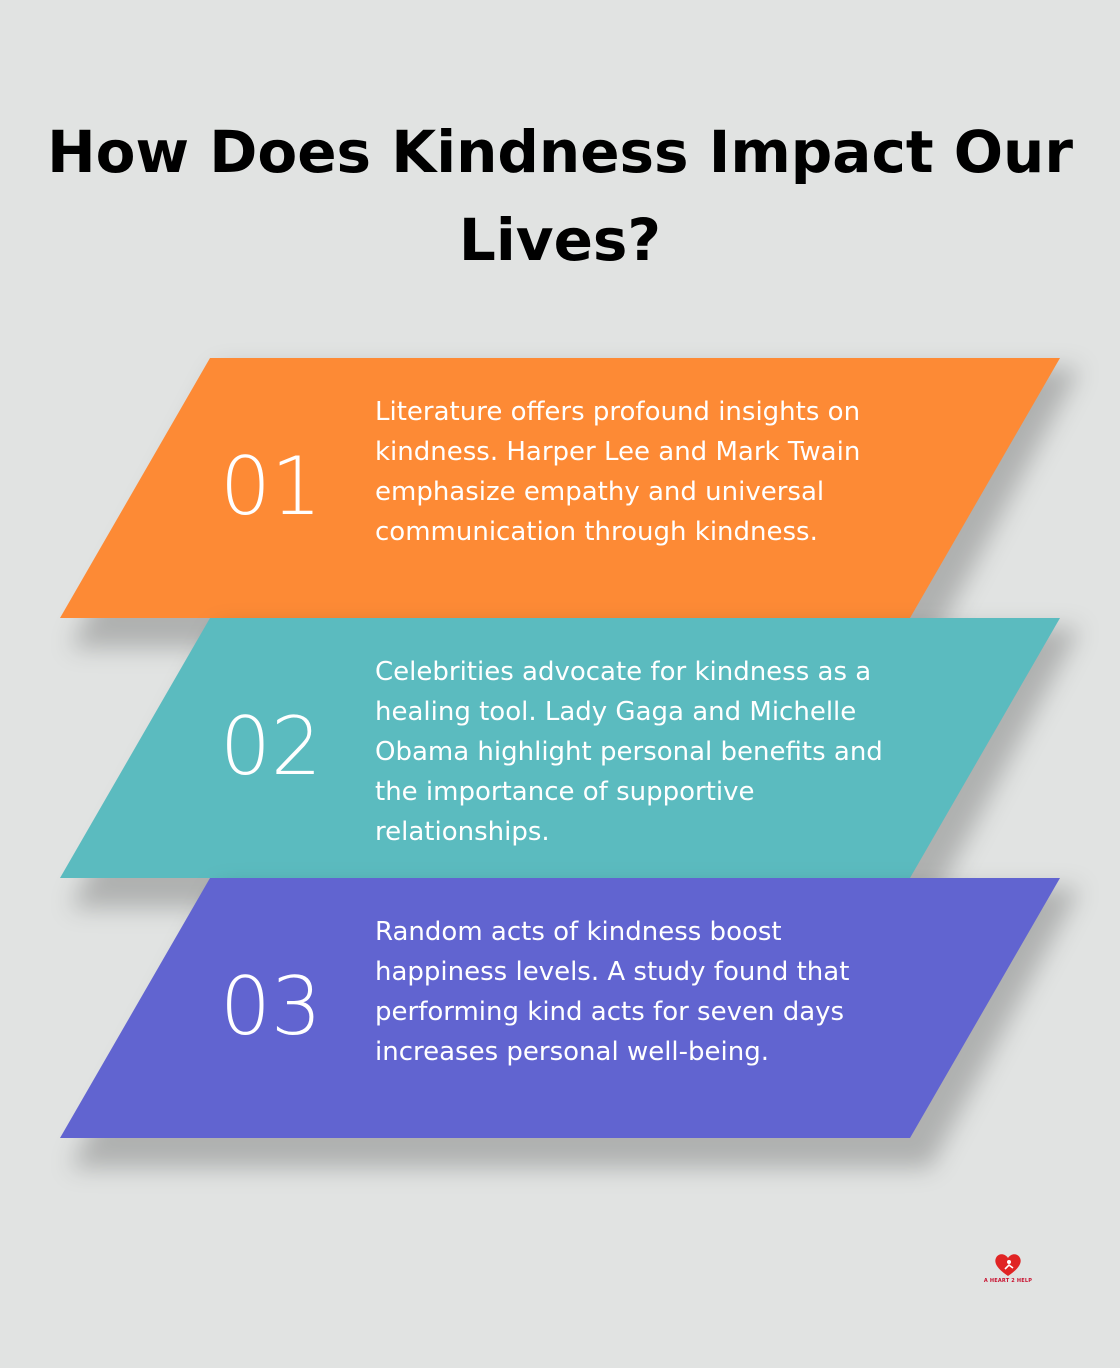  What do you see at coordinates (271, 746) in the screenshot?
I see `step-number-2: 02` at bounding box center [271, 746].